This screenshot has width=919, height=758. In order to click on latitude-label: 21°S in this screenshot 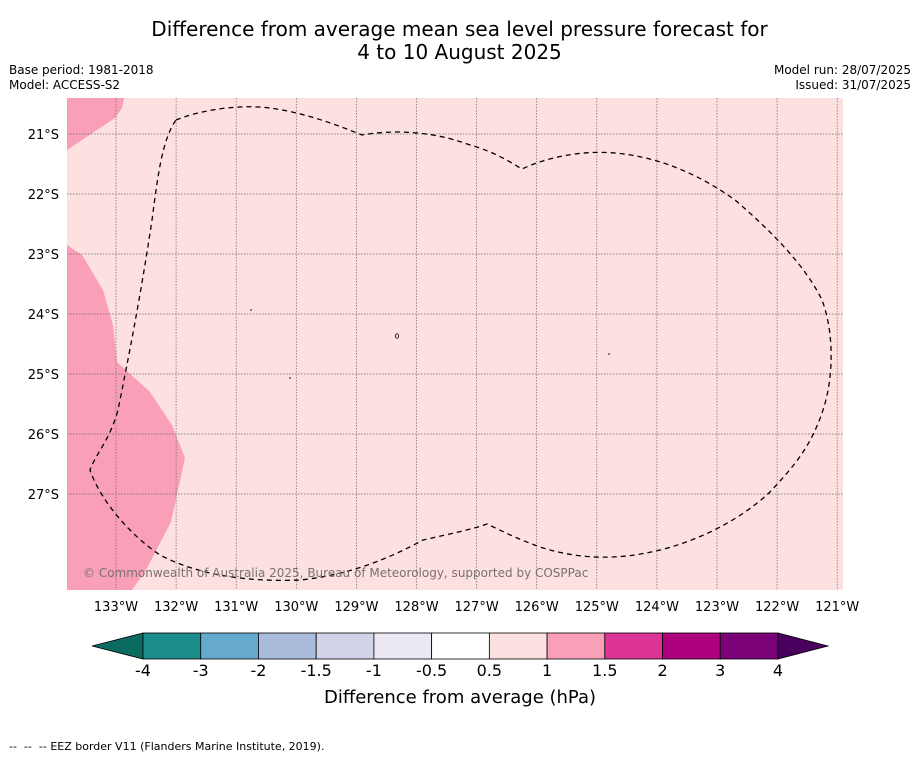, I will do `click(43, 135)`.